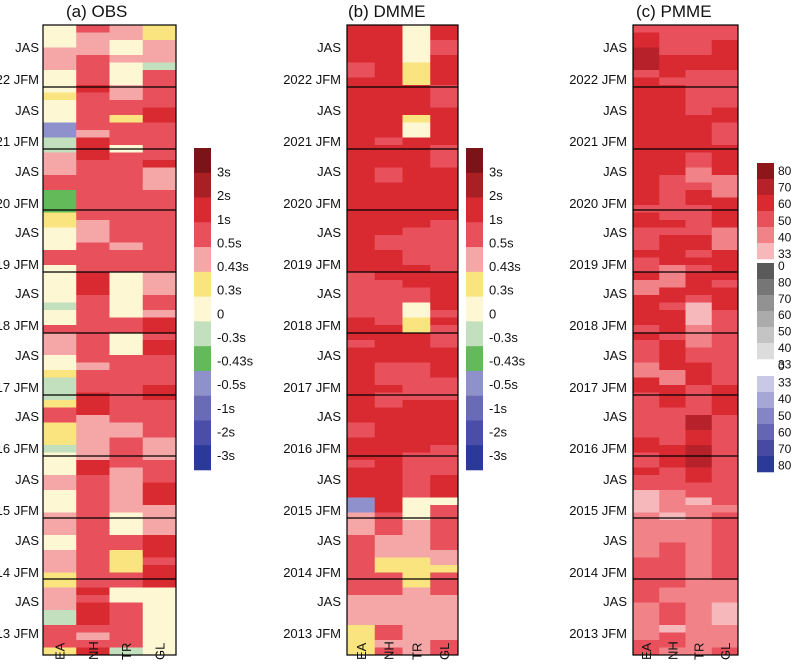 Image resolution: width=795 pixels, height=664 pixels. Describe the element at coordinates (598, 572) in the screenshot. I see `row-label: 2014 JFM` at that location.